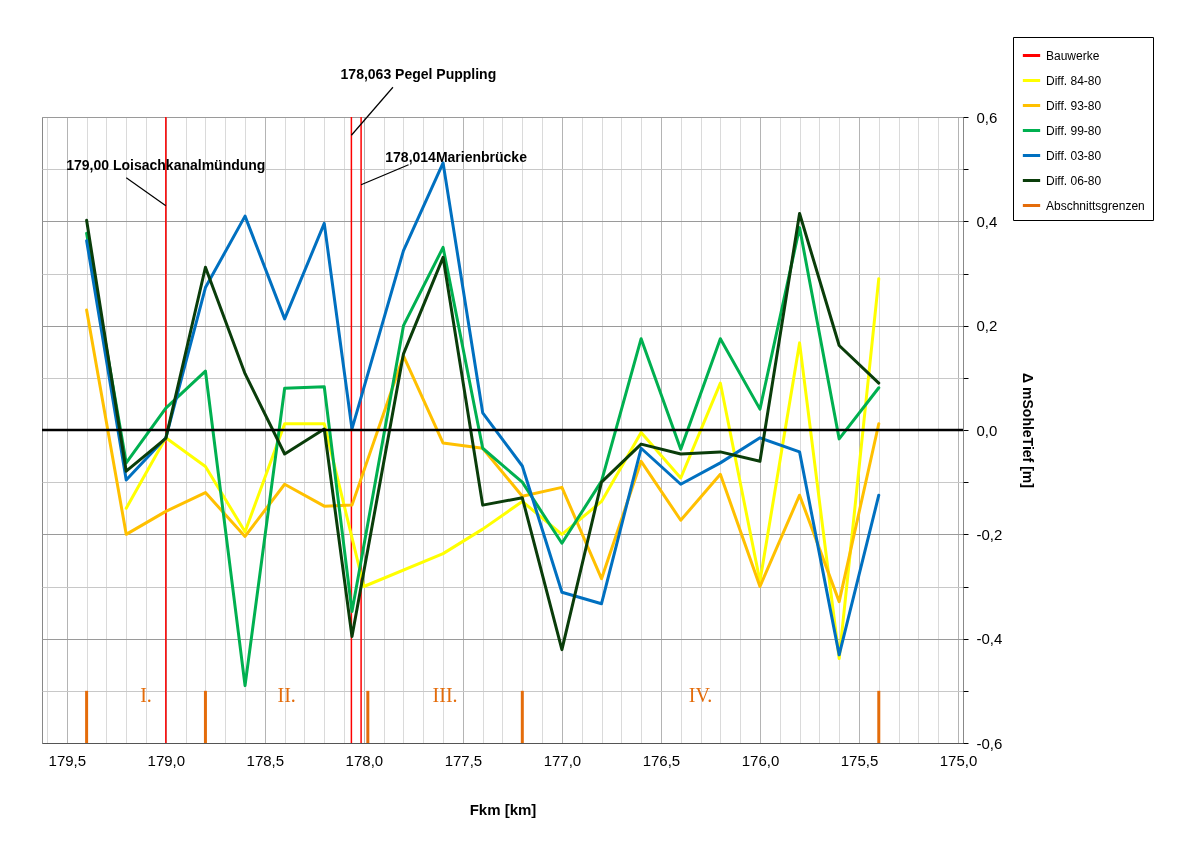 Image resolution: width=1203 pixels, height=846 pixels. What do you see at coordinates (987, 326) in the screenshot?
I see `y-tick-label: 0,2` at bounding box center [987, 326].